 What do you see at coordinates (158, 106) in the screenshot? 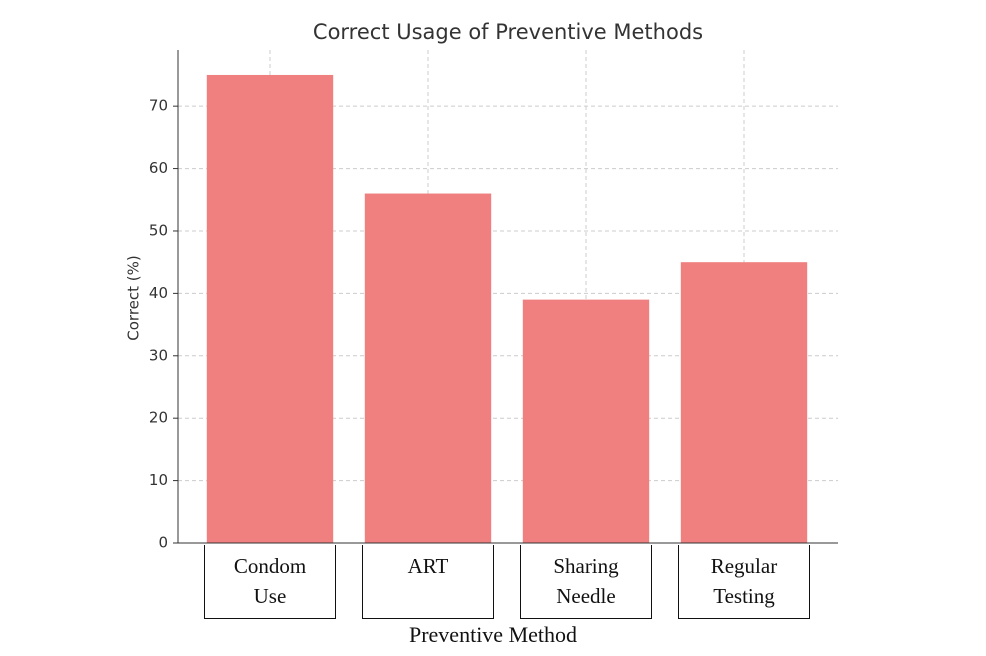
I see `y-tick-label: 70` at bounding box center [158, 106].